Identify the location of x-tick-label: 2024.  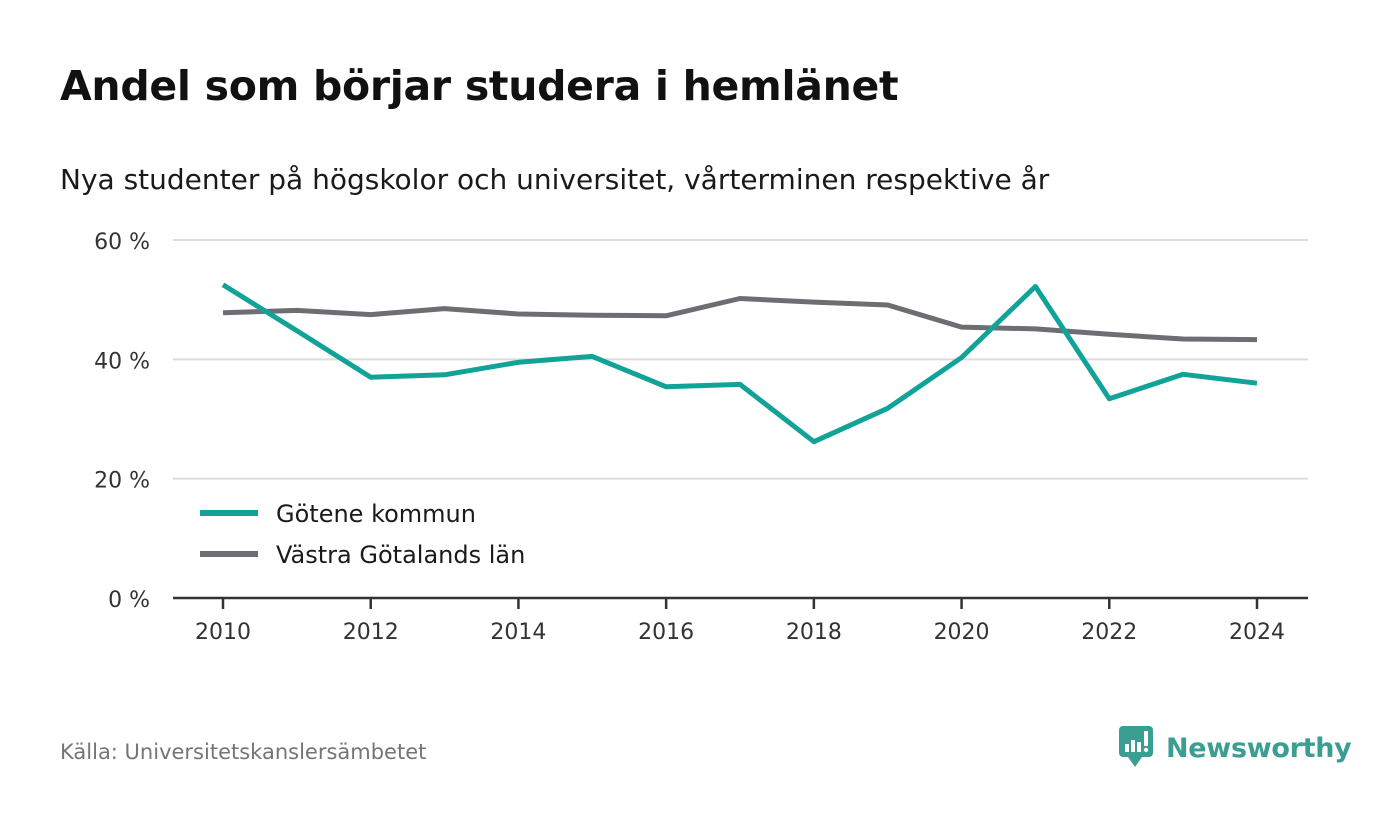
(1257, 632).